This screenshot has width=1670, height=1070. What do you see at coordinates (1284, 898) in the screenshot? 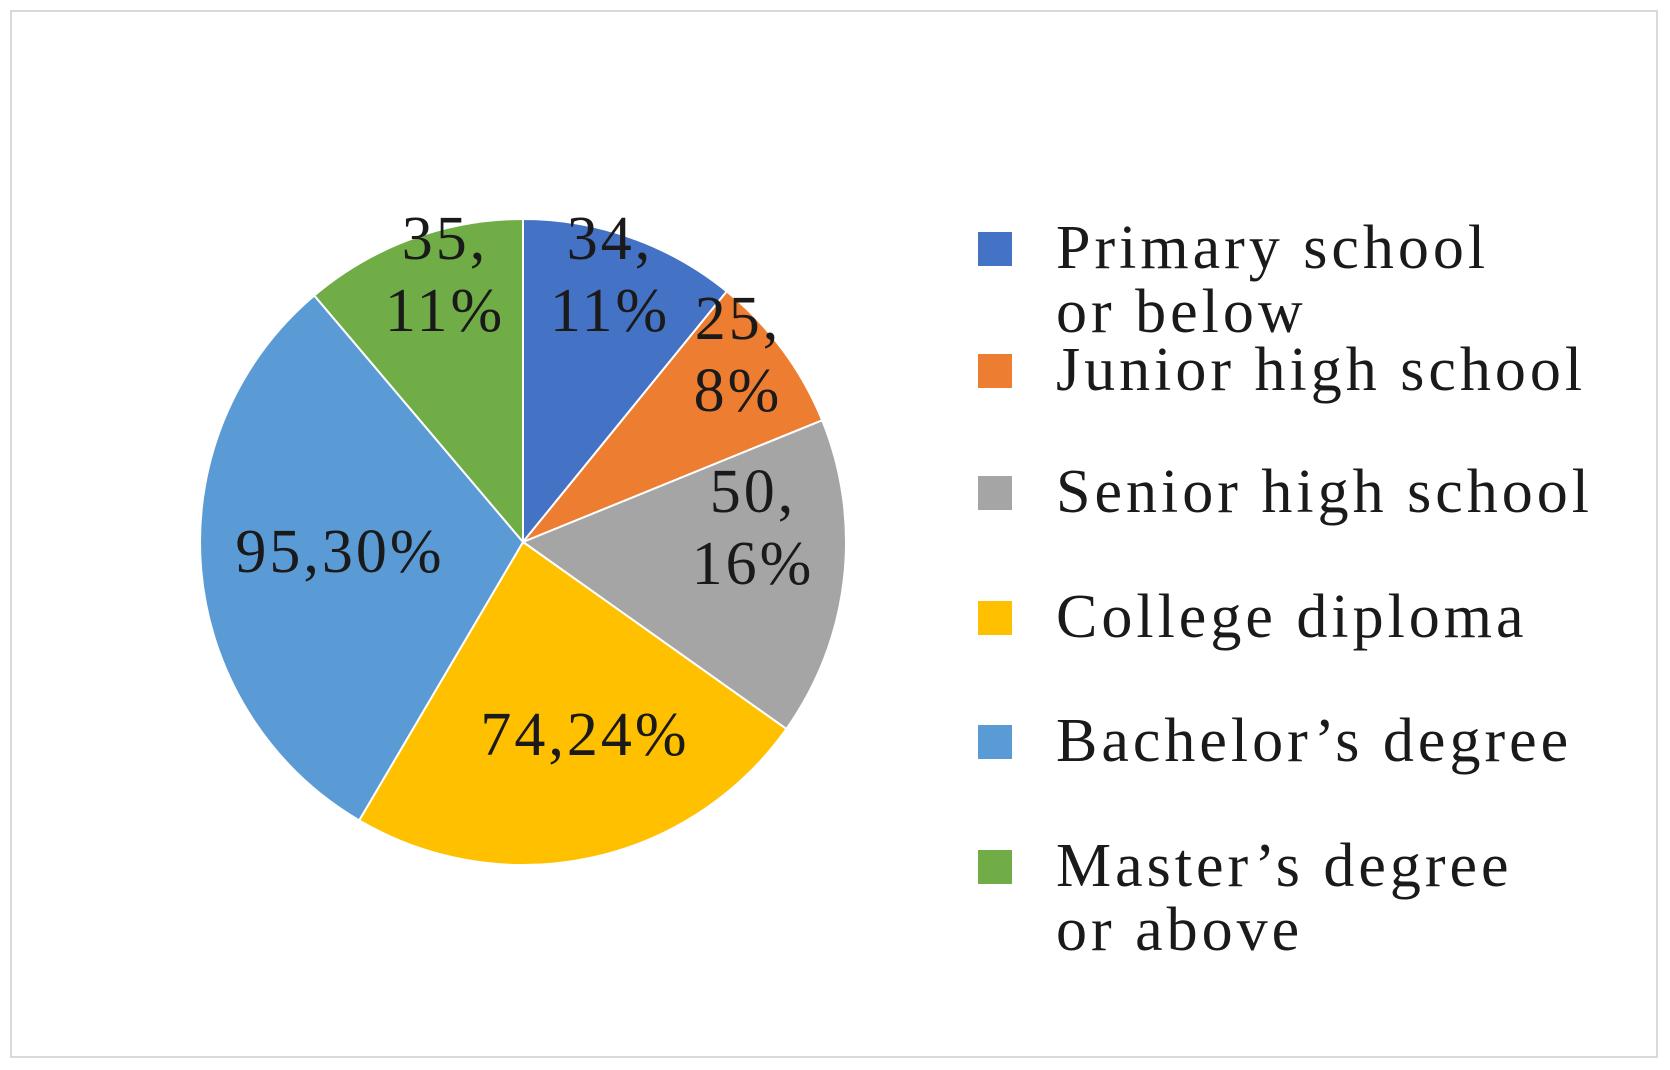
I see `legend-label-6: Master’s degree or above` at bounding box center [1284, 898].